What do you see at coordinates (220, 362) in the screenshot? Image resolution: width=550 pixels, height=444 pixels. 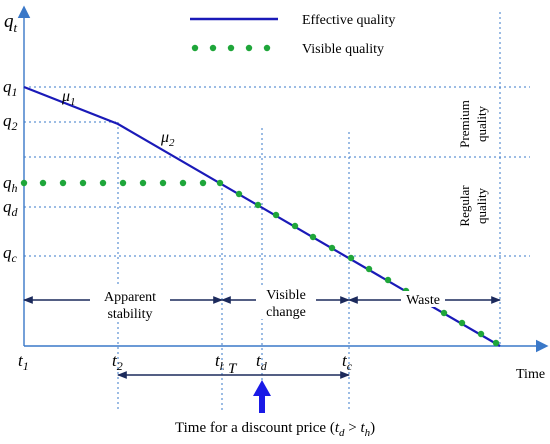 I see `th-label: th` at bounding box center [220, 362].